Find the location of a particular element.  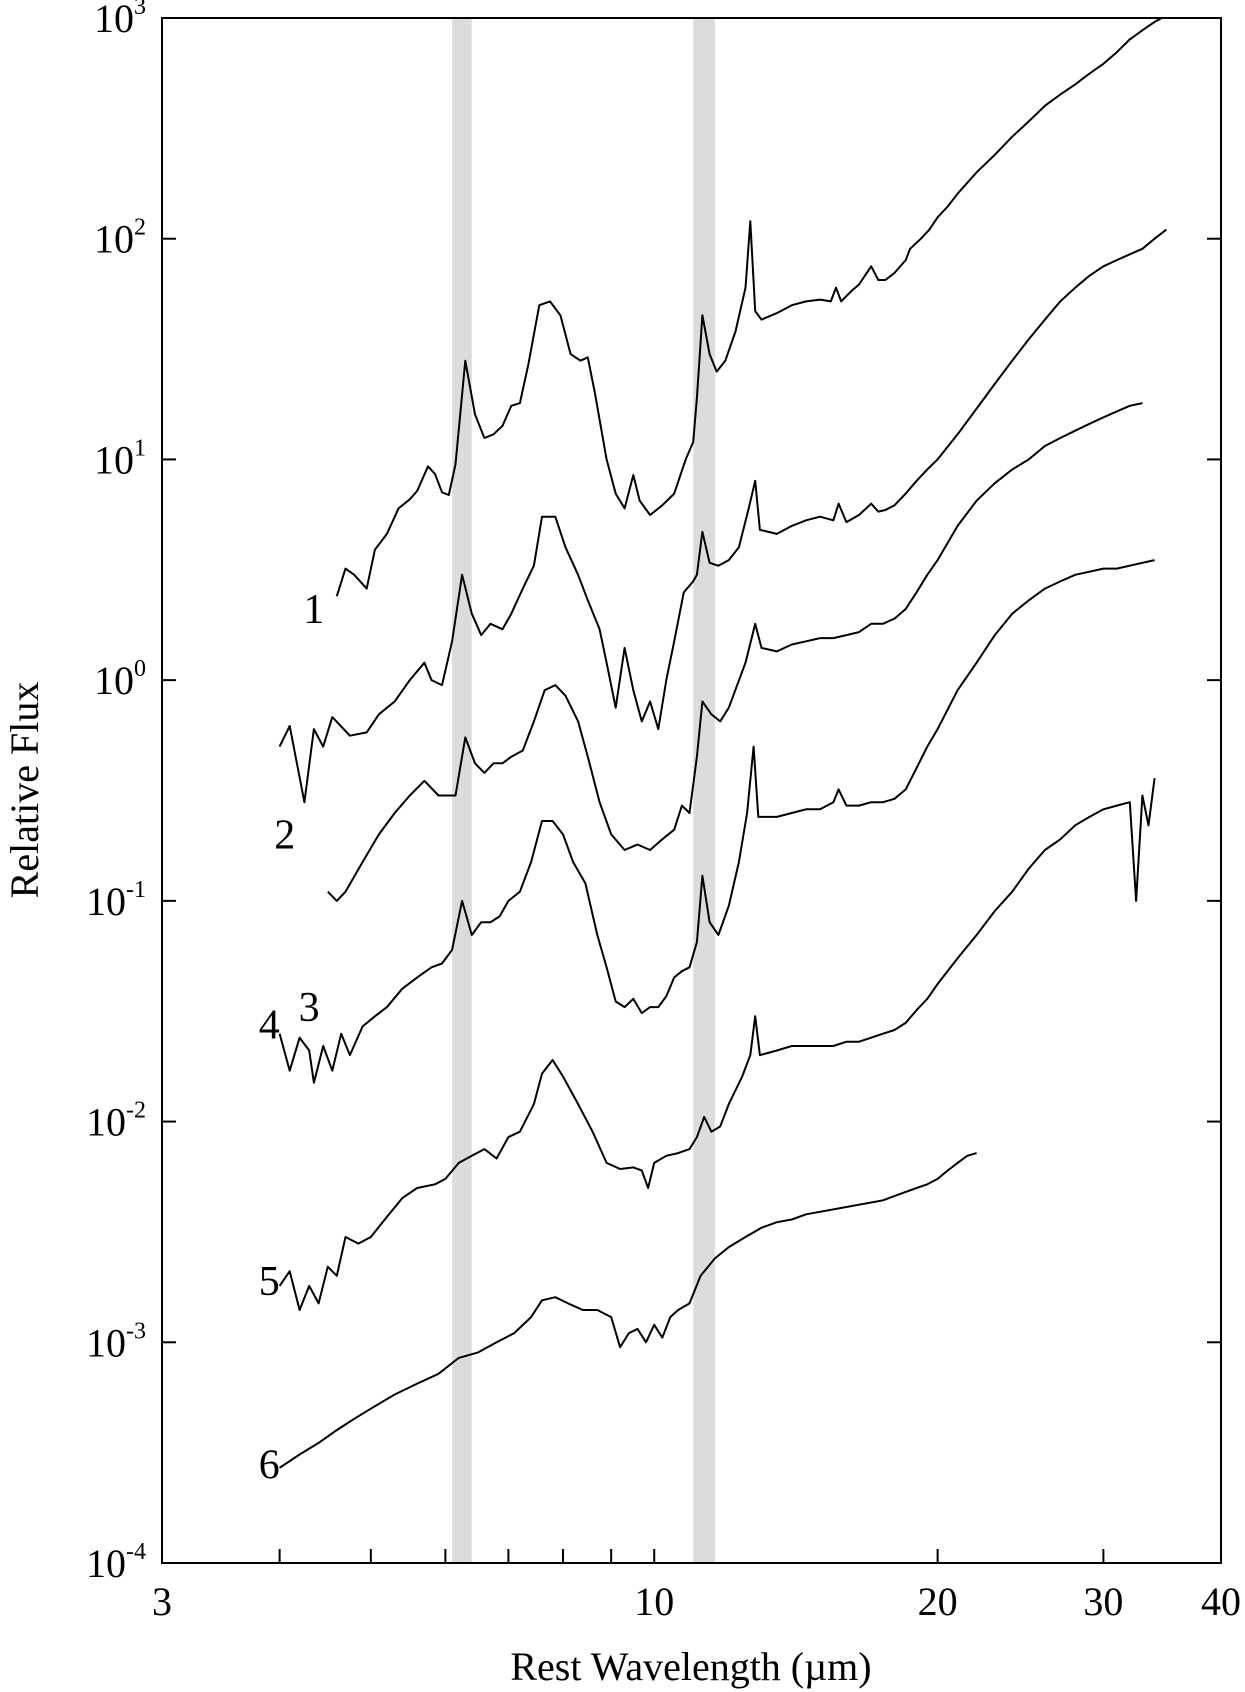

x-axis-ticks: 3 10 20 30 40 is located at coordinates (696, 1586).